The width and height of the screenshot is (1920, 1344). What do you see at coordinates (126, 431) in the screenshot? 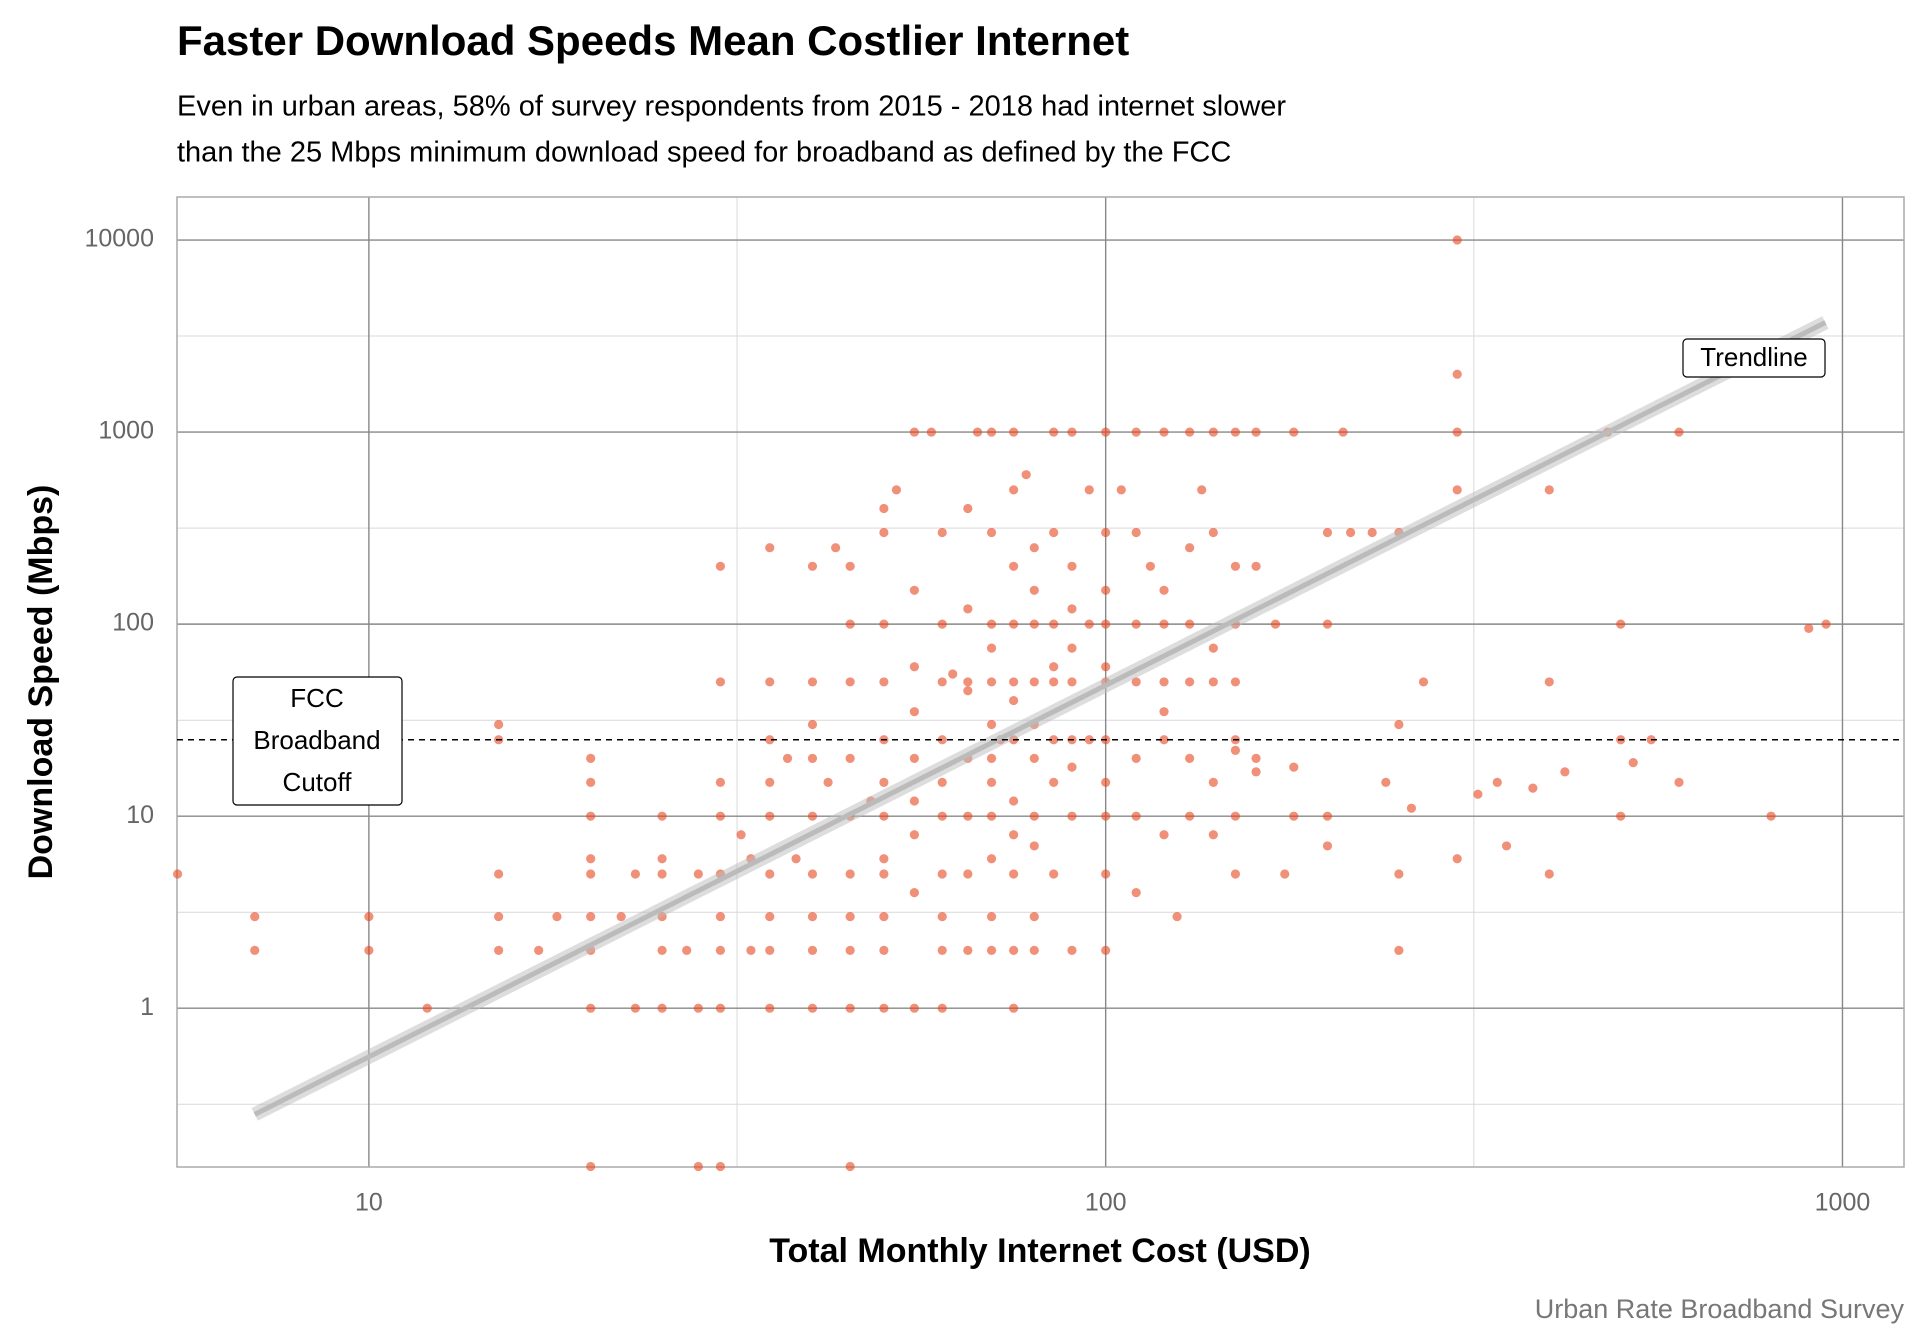
I see `y-tick-label: 1000` at bounding box center [126, 431].